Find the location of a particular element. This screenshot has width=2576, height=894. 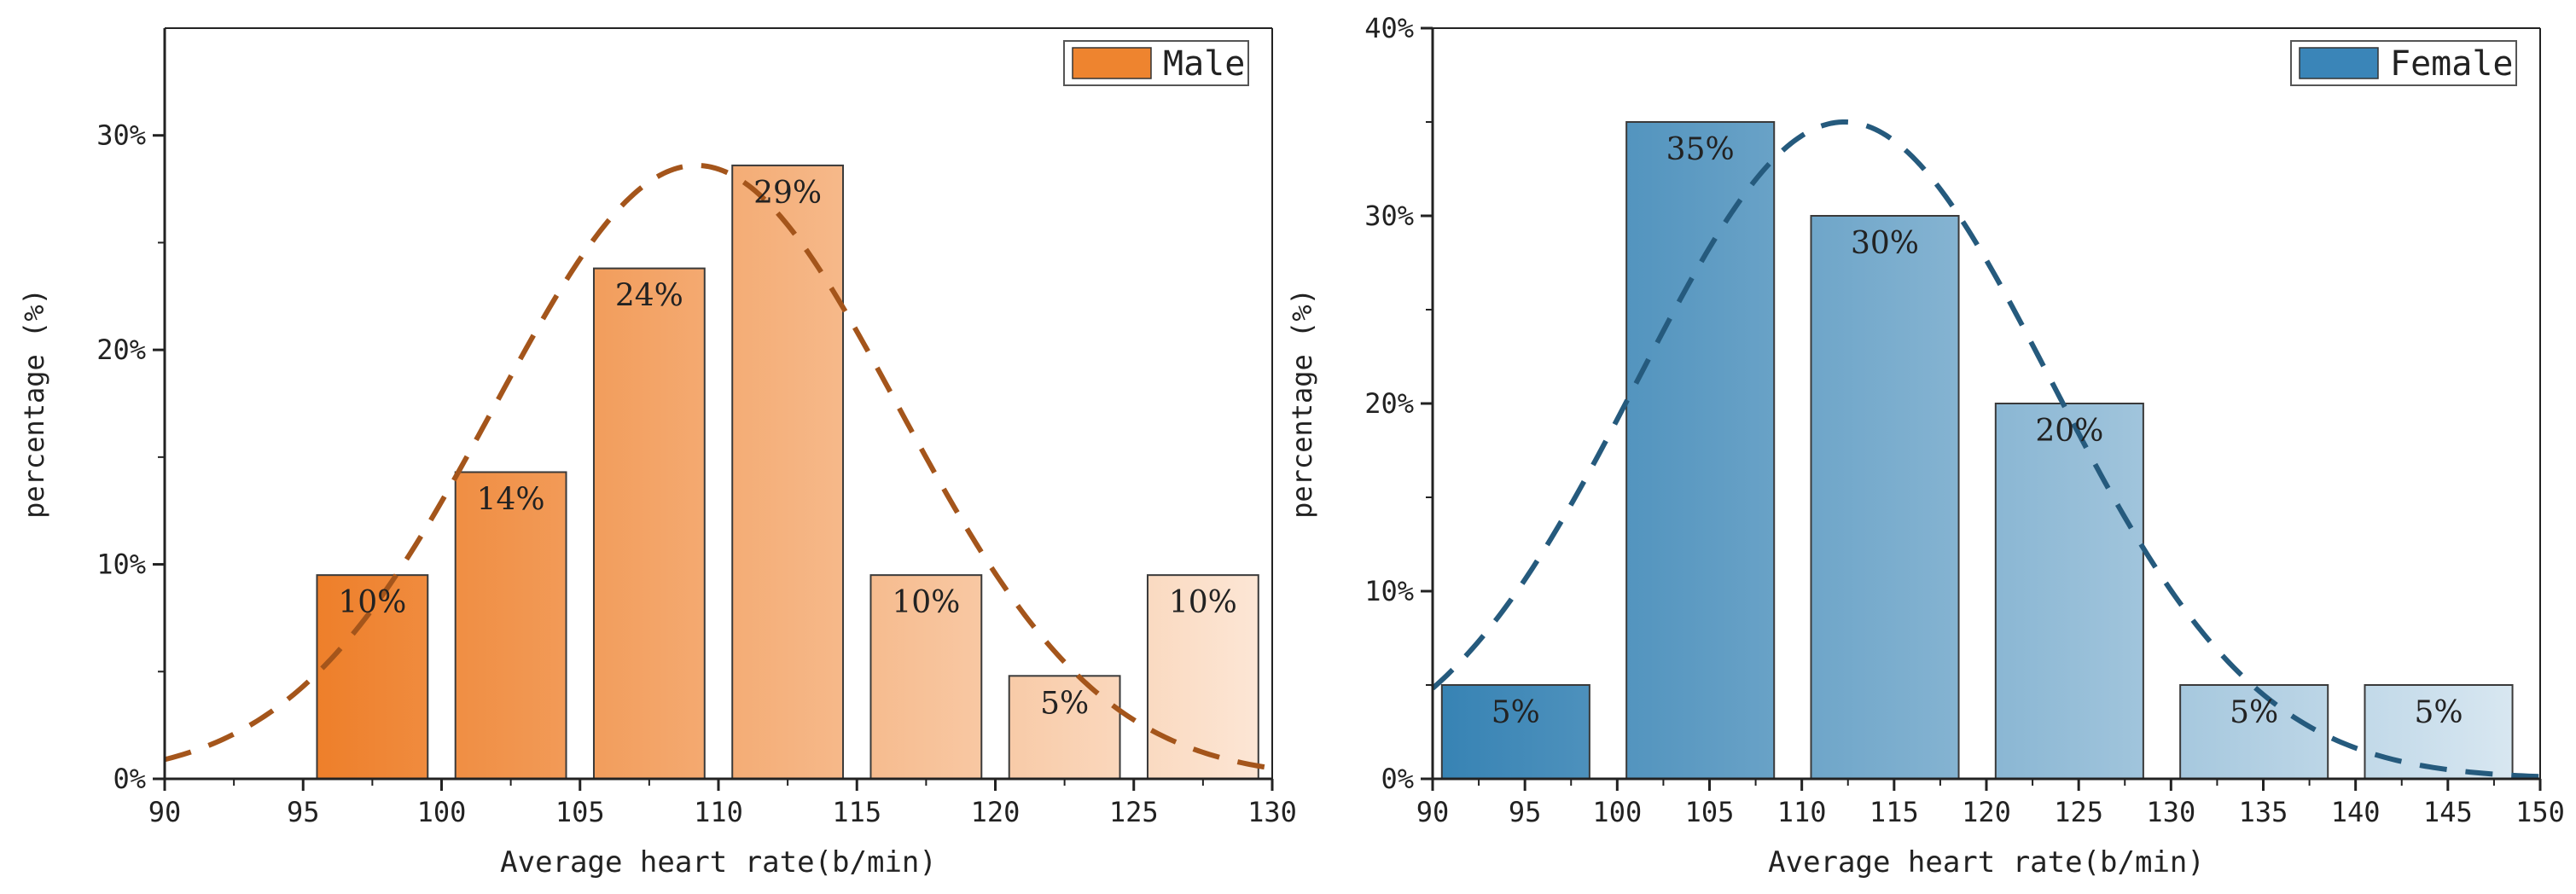

male-x-tick-label: 110 is located at coordinates (719, 812).